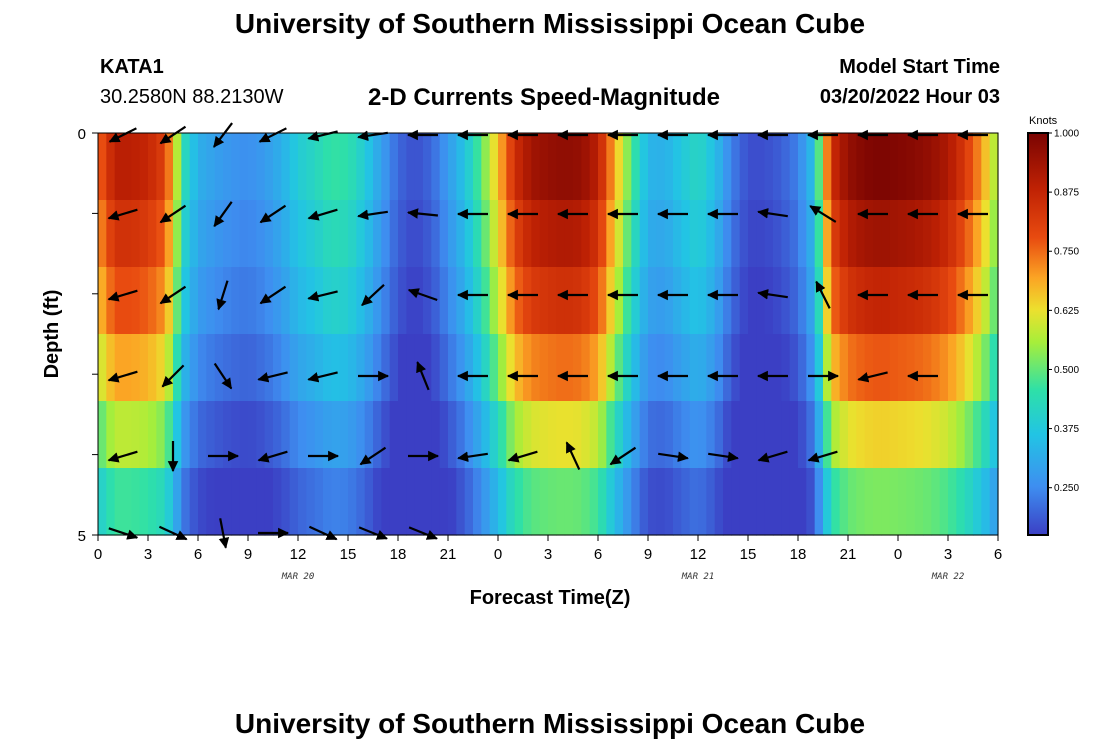  What do you see at coordinates (1043, 121) in the screenshot?
I see `colorbar-unit: Knots` at bounding box center [1043, 121].